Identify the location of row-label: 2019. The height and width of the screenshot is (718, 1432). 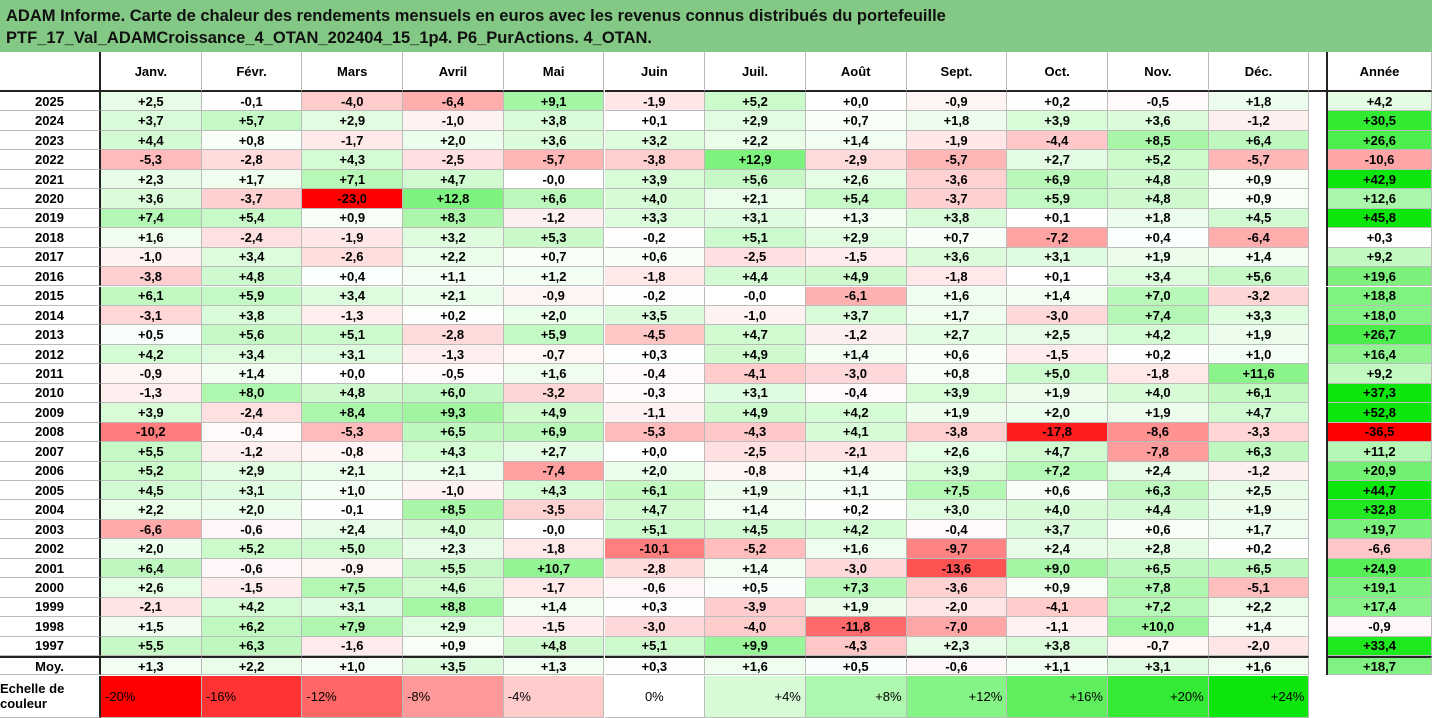
(50, 218).